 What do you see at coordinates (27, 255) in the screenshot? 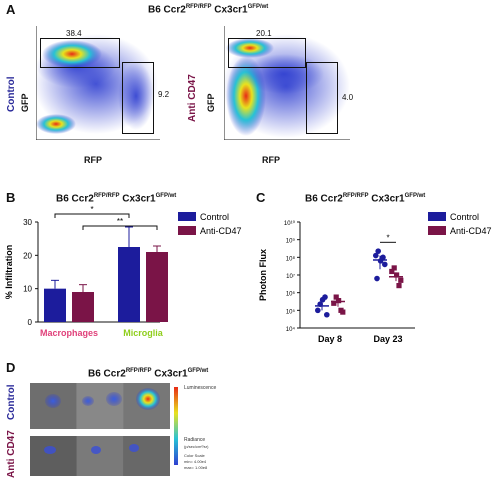
I see `b-ytick-label: 20` at bounding box center [27, 255].